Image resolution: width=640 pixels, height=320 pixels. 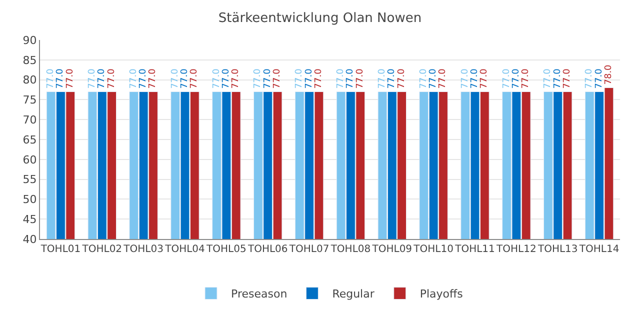 What do you see at coordinates (184, 249) in the screenshot?
I see `x-tick-label: TOHL04` at bounding box center [184, 249].